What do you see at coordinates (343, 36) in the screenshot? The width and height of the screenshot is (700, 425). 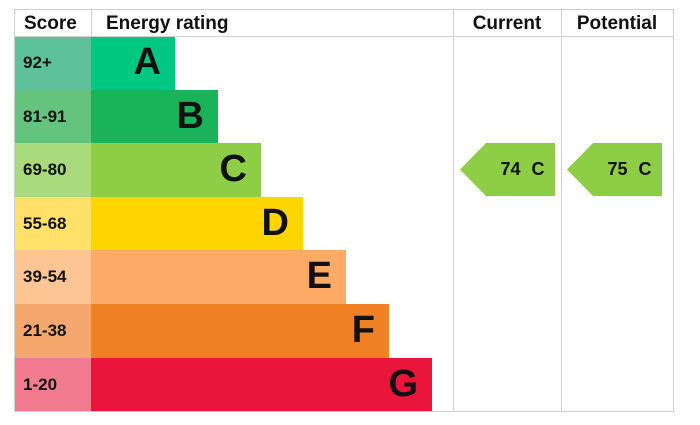 I see `header-divider` at bounding box center [343, 36].